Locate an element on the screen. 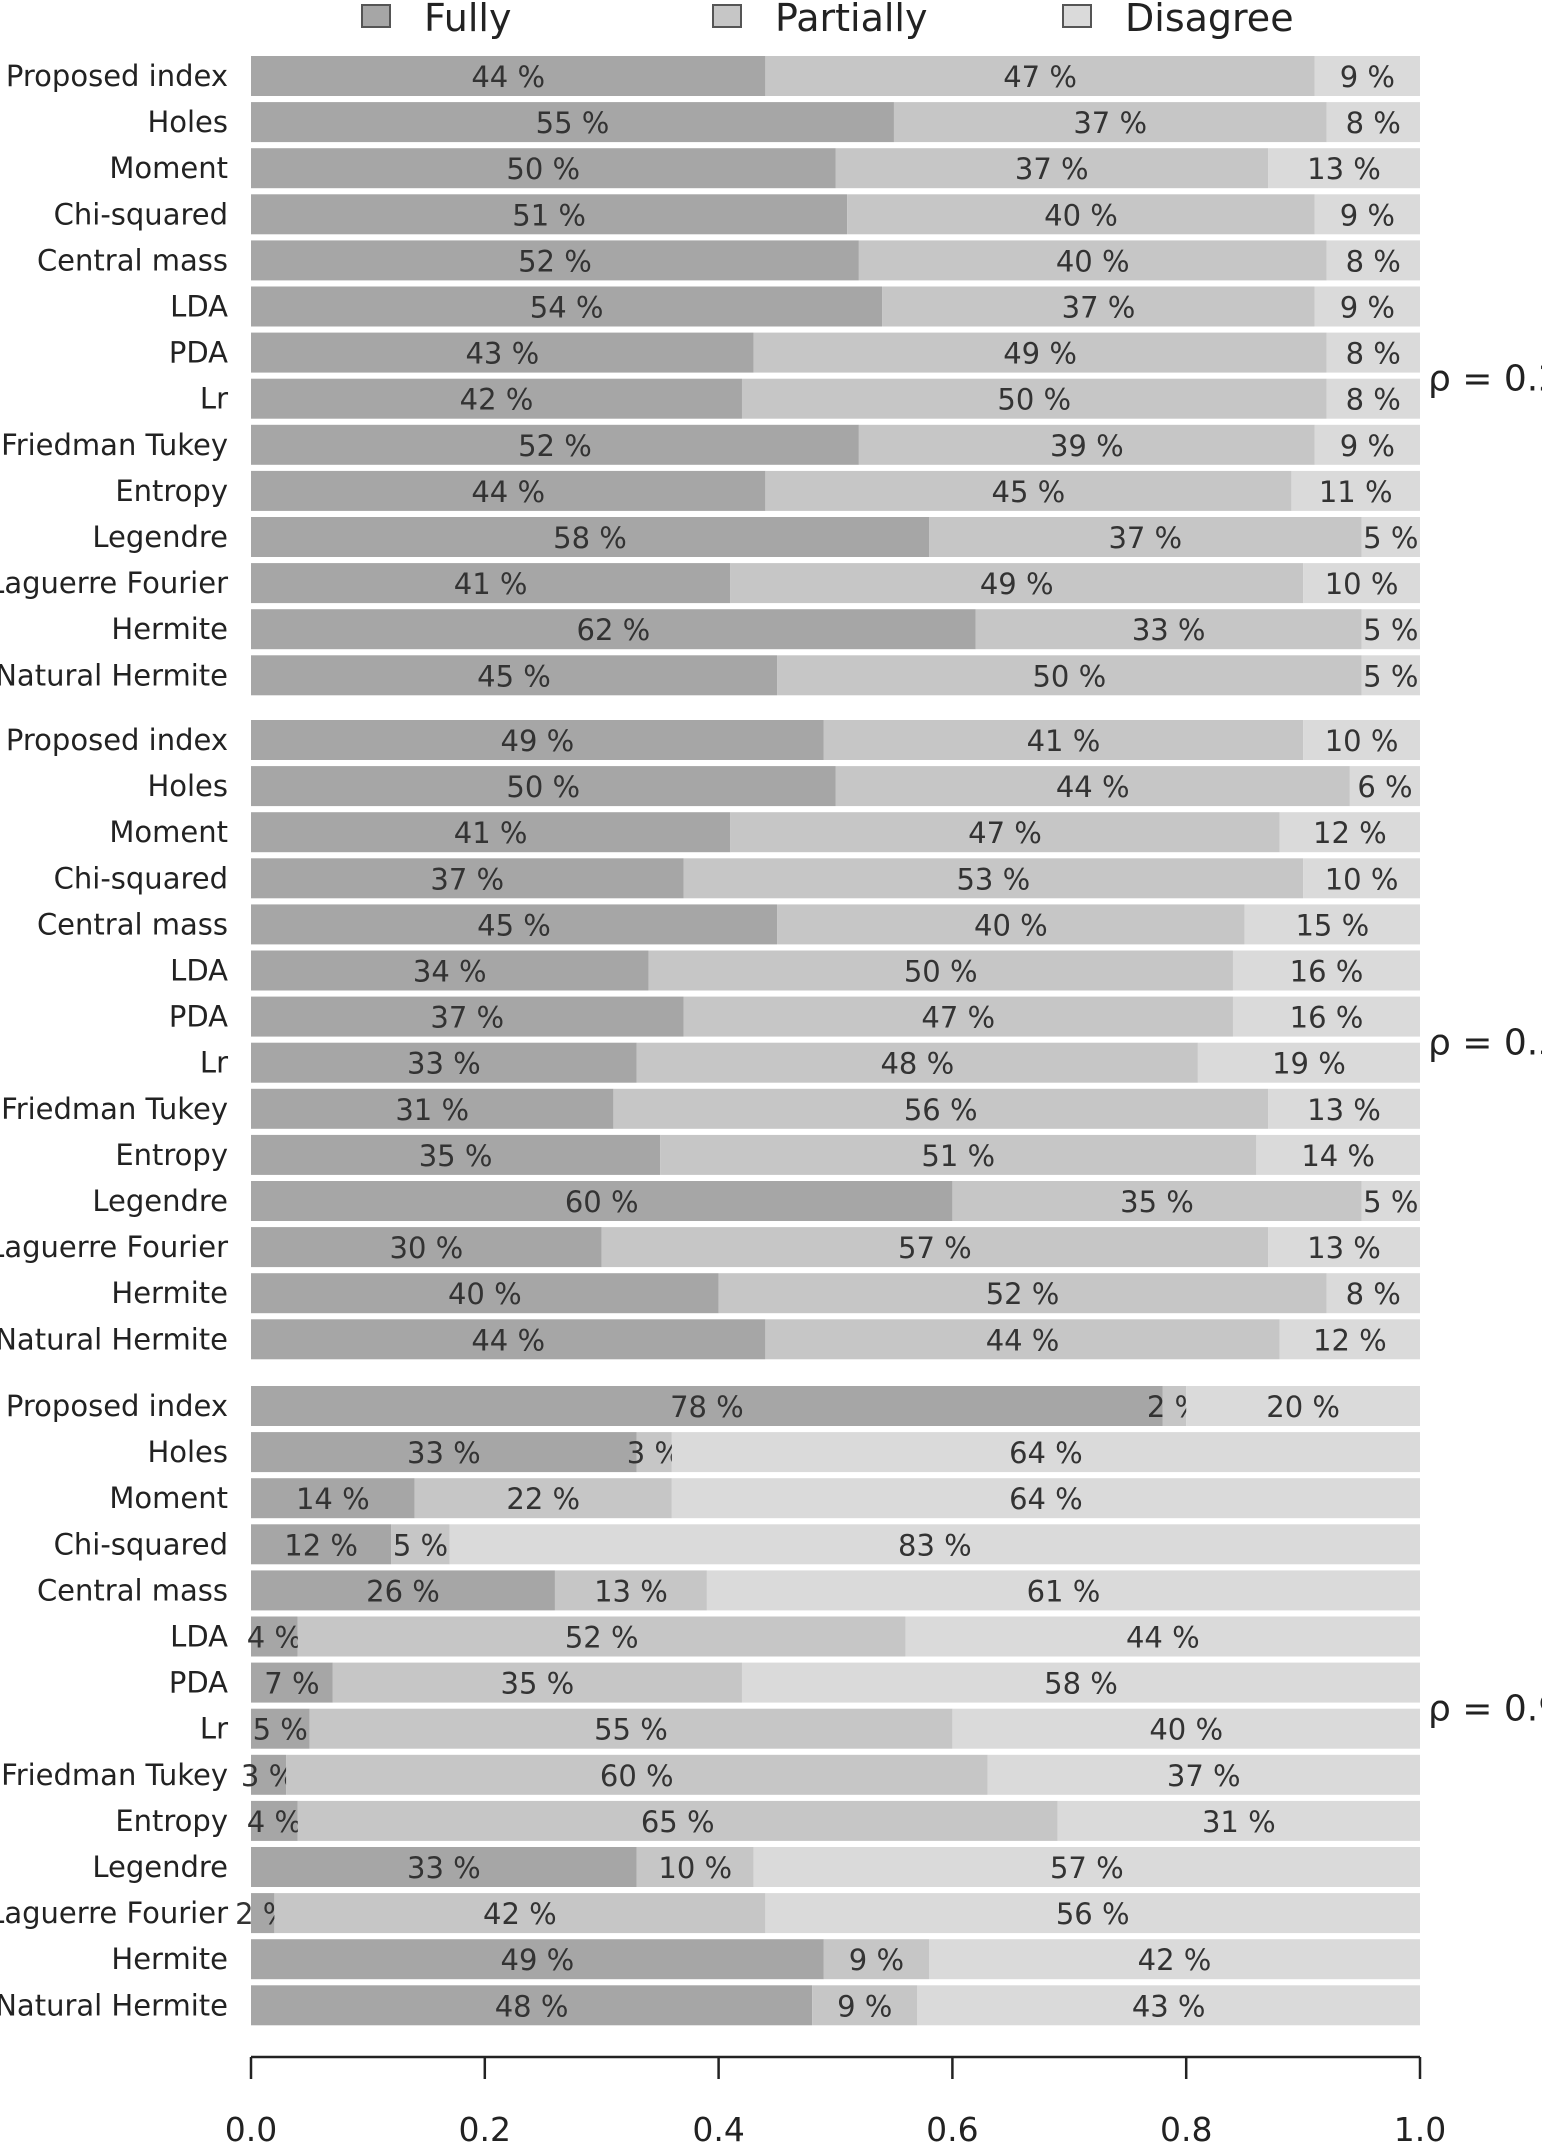  data-label: 43 % is located at coordinates (1169, 2006).